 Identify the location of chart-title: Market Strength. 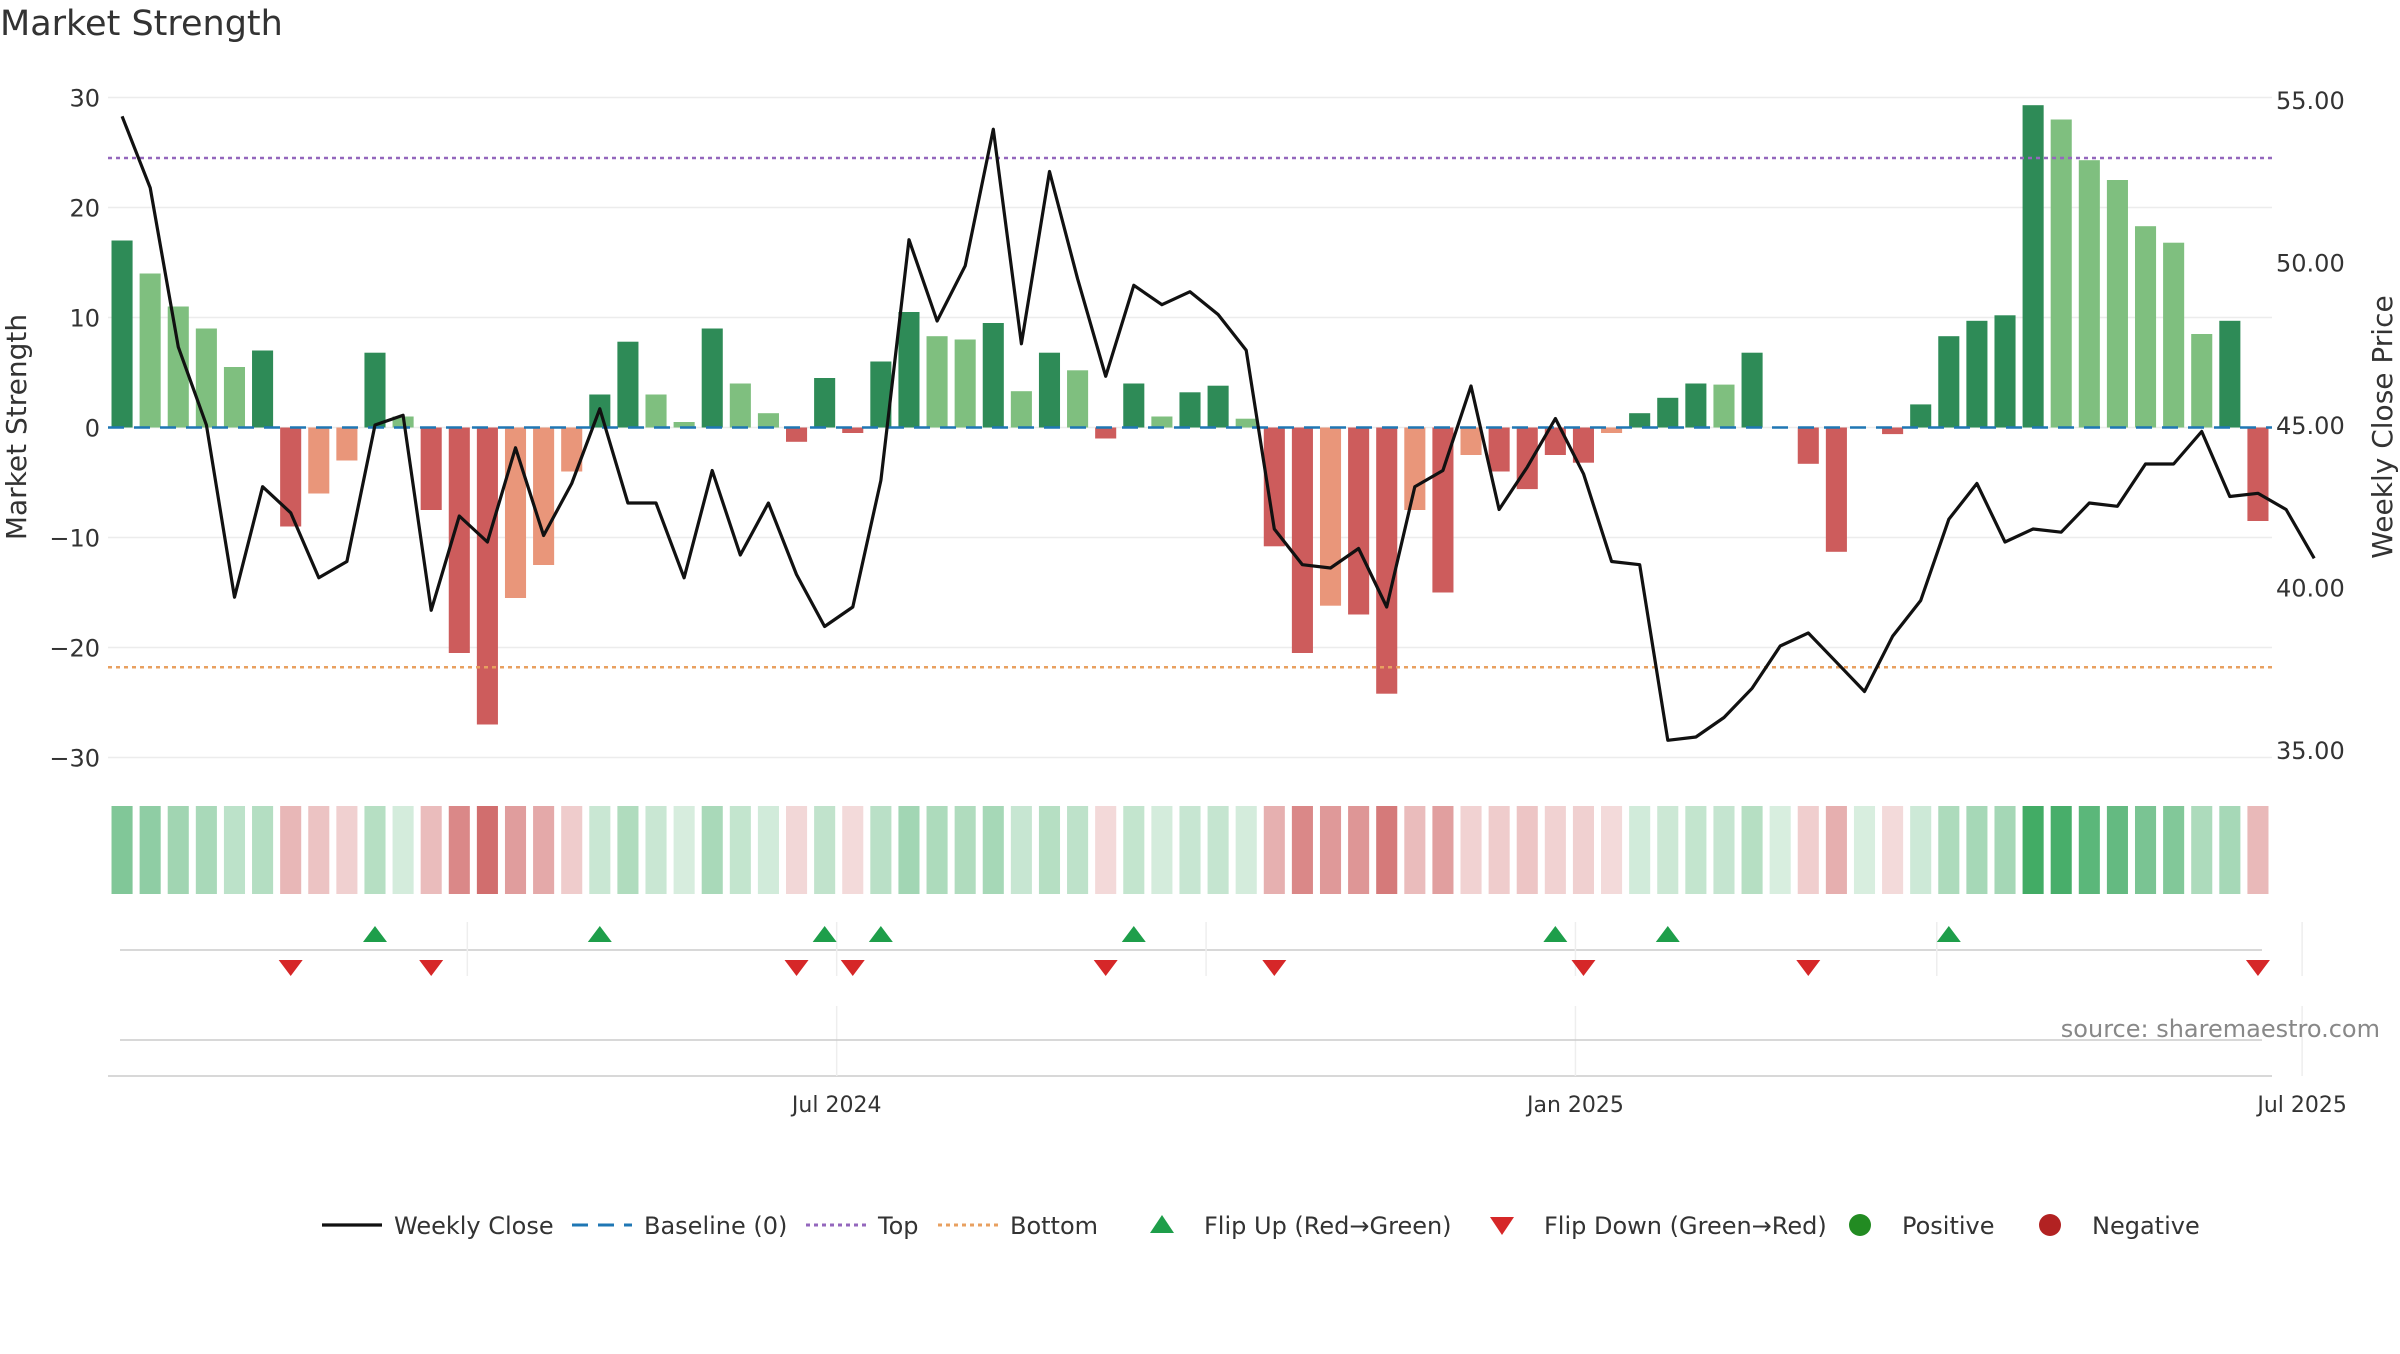
(141, 24).